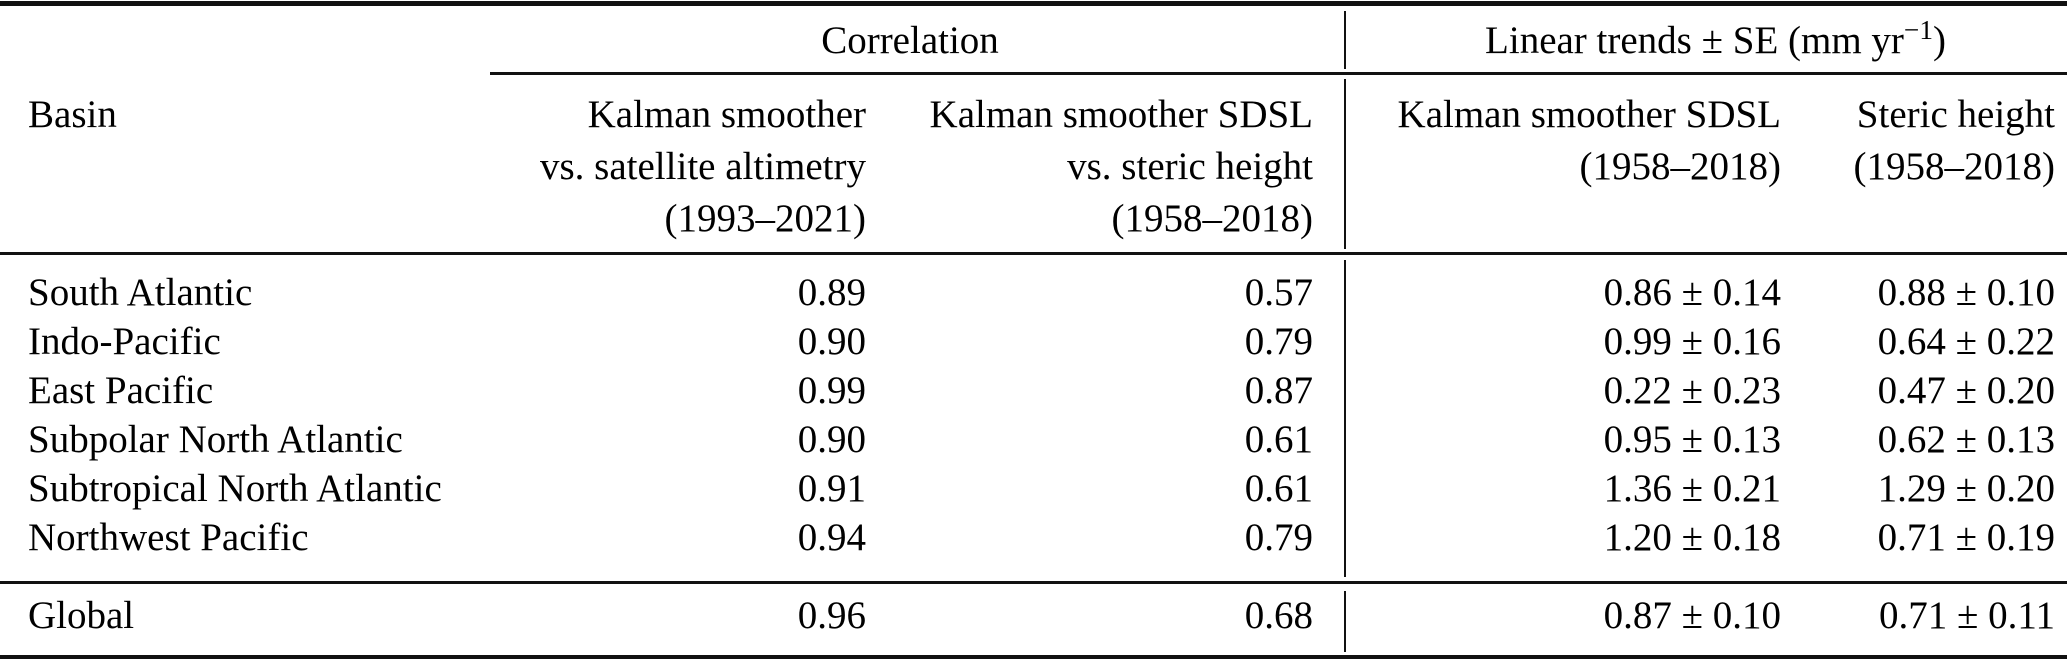  I want to click on basin-cell: Global, so click(81, 615).